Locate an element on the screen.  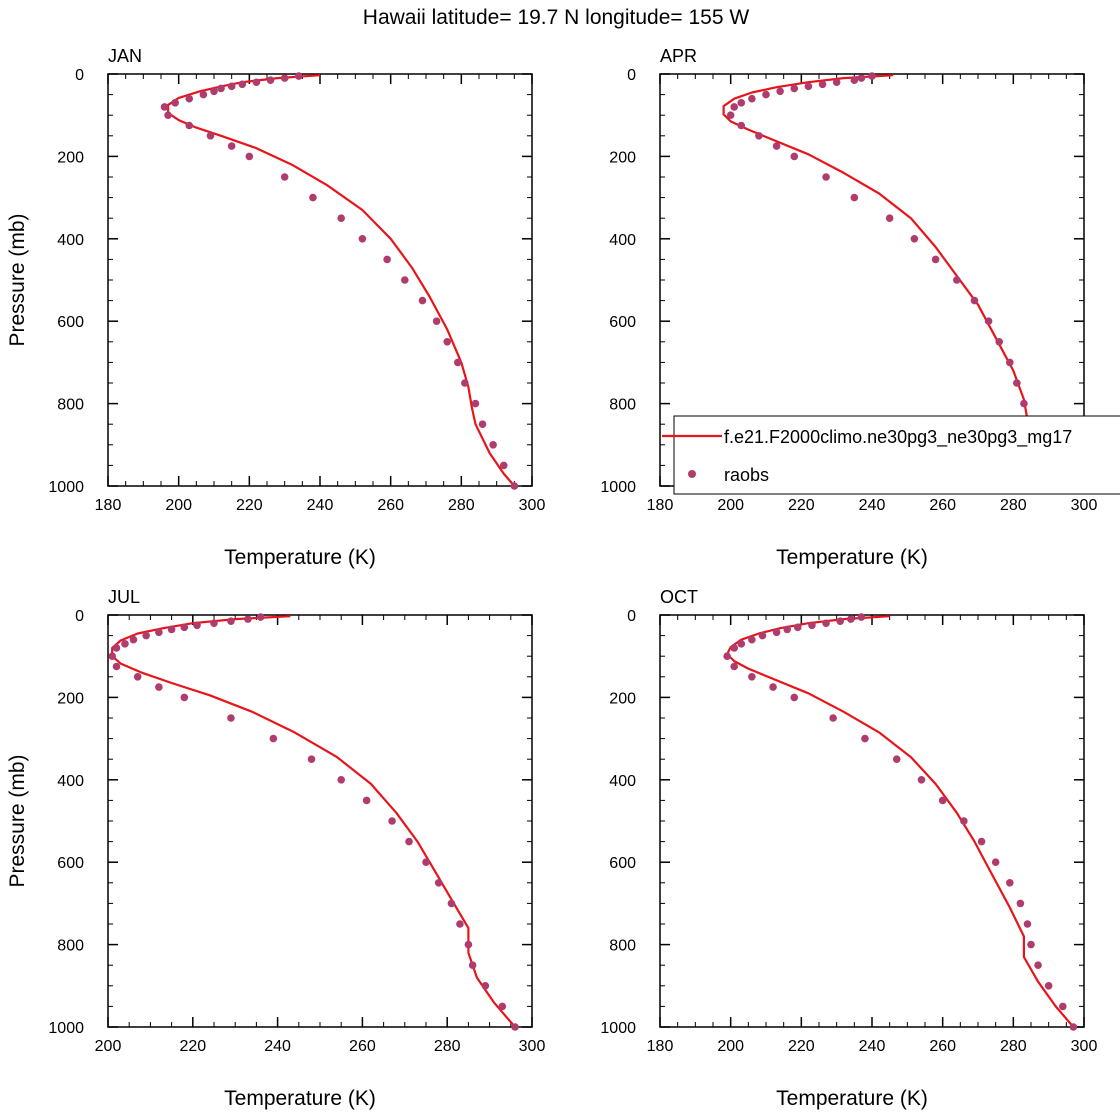
panel-jul-label: JUL is located at coordinates (124, 597).